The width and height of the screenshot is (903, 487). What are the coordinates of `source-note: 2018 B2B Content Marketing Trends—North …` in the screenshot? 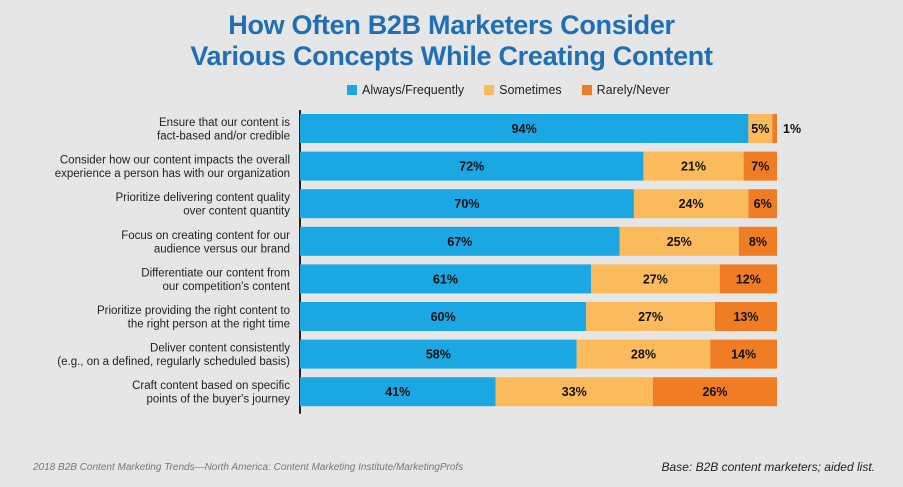 It's located at (248, 467).